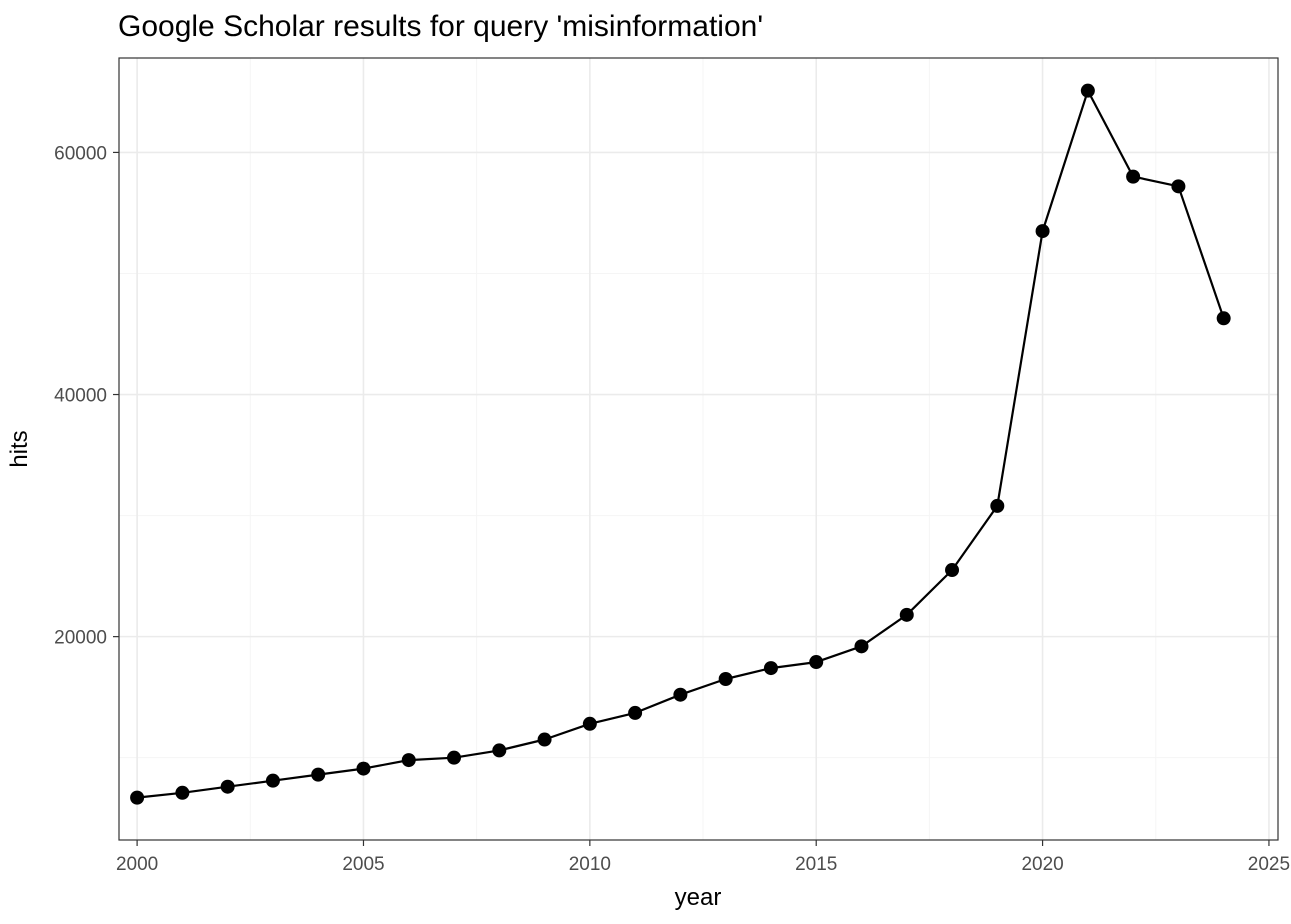  What do you see at coordinates (698, 897) in the screenshot?
I see `x-axis-title: year` at bounding box center [698, 897].